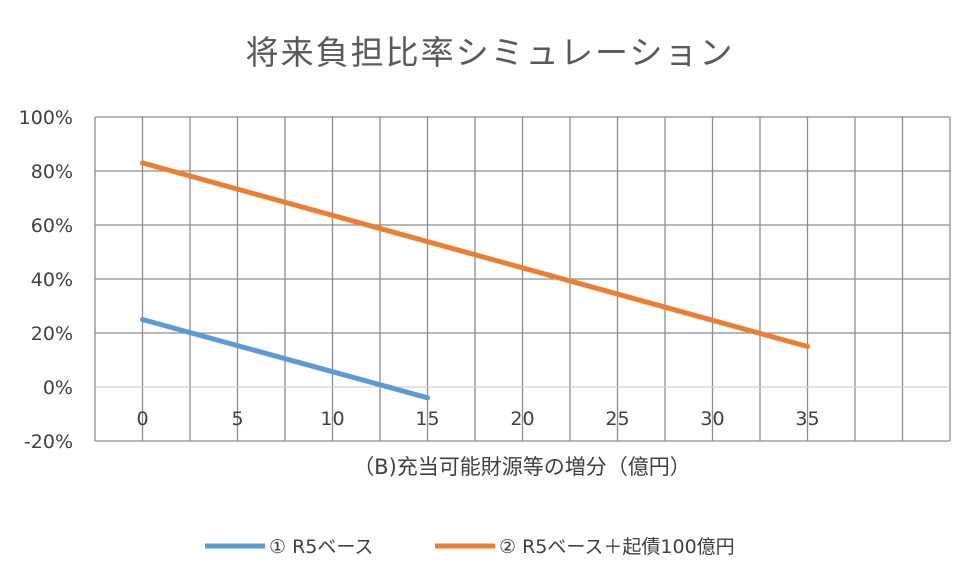 The image size is (980, 587). Describe the element at coordinates (427, 419) in the screenshot. I see `x-tick-label: 15` at that location.